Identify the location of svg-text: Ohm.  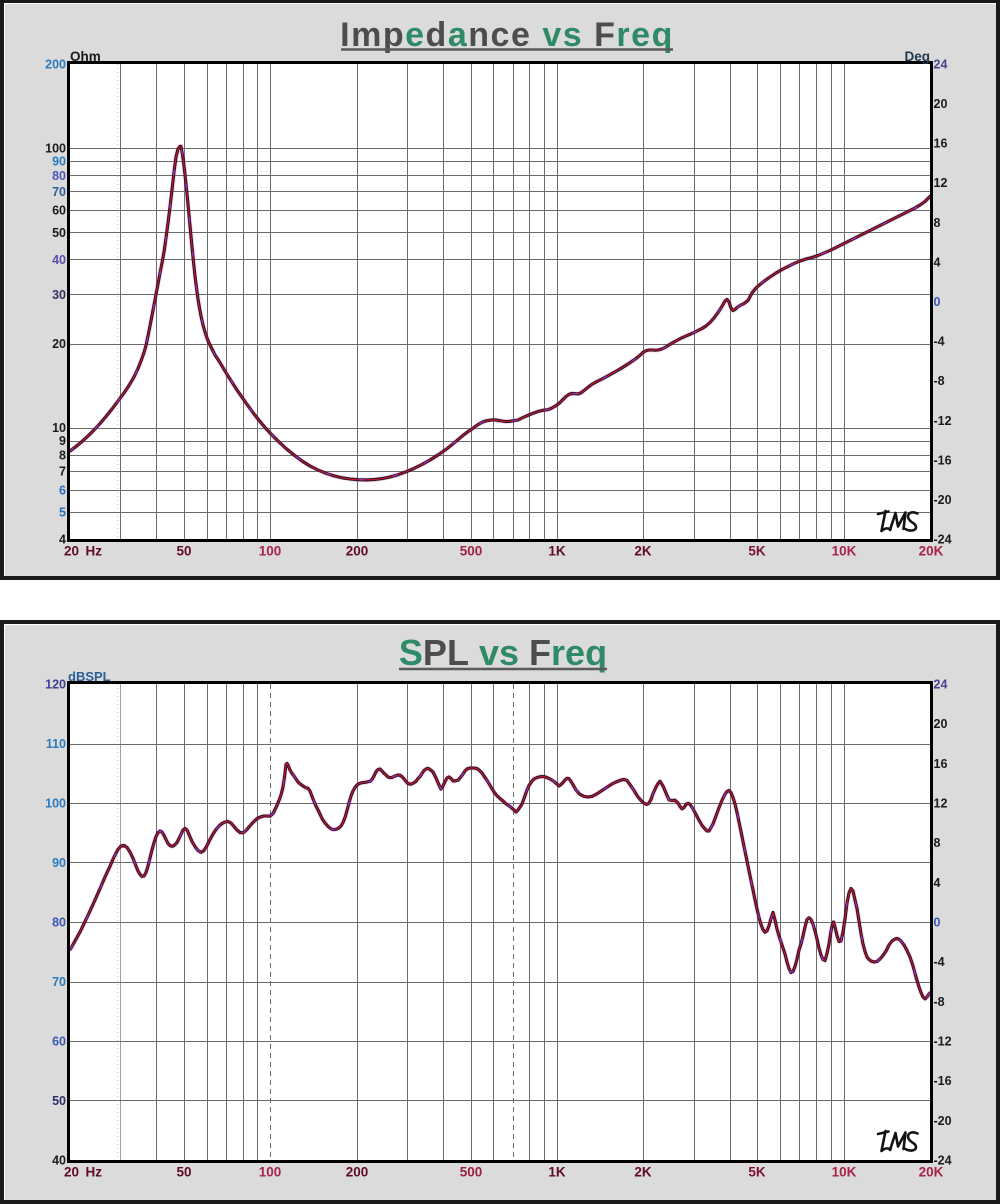
(85, 56).